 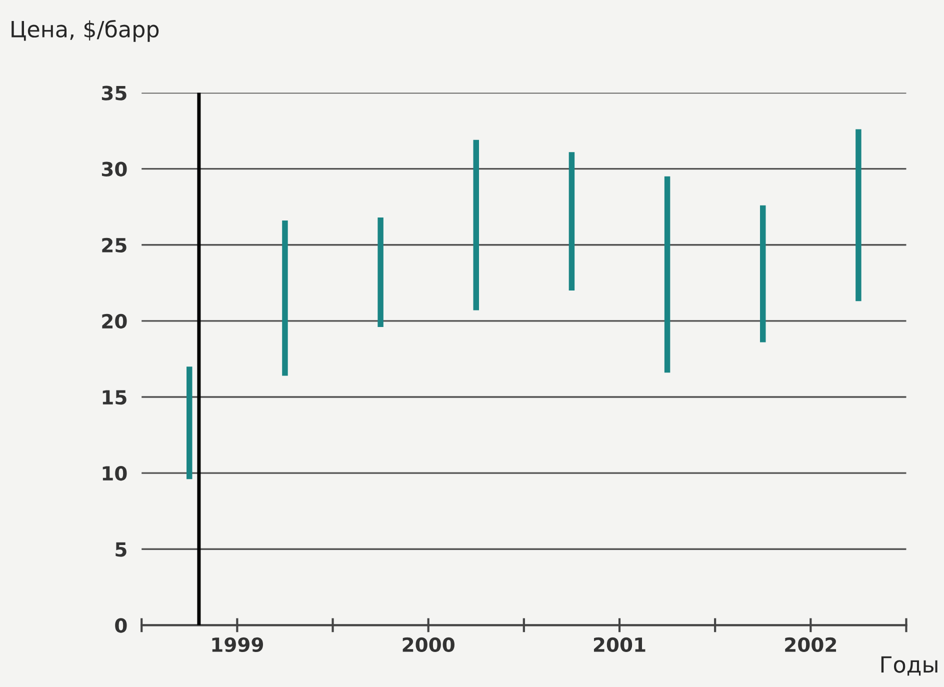 What do you see at coordinates (114, 473) in the screenshot?
I see `y-tick-label: 10` at bounding box center [114, 473].